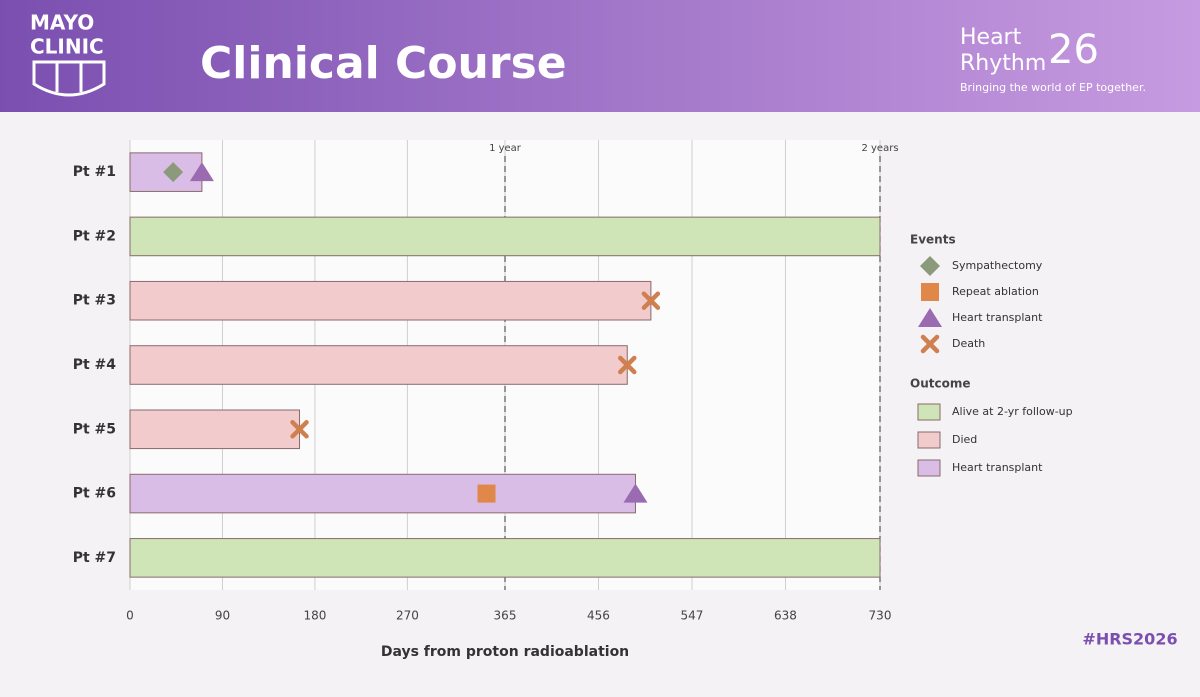 This screenshot has height=697, width=1200. I want to click on x-tick-label: 90, so click(222, 616).